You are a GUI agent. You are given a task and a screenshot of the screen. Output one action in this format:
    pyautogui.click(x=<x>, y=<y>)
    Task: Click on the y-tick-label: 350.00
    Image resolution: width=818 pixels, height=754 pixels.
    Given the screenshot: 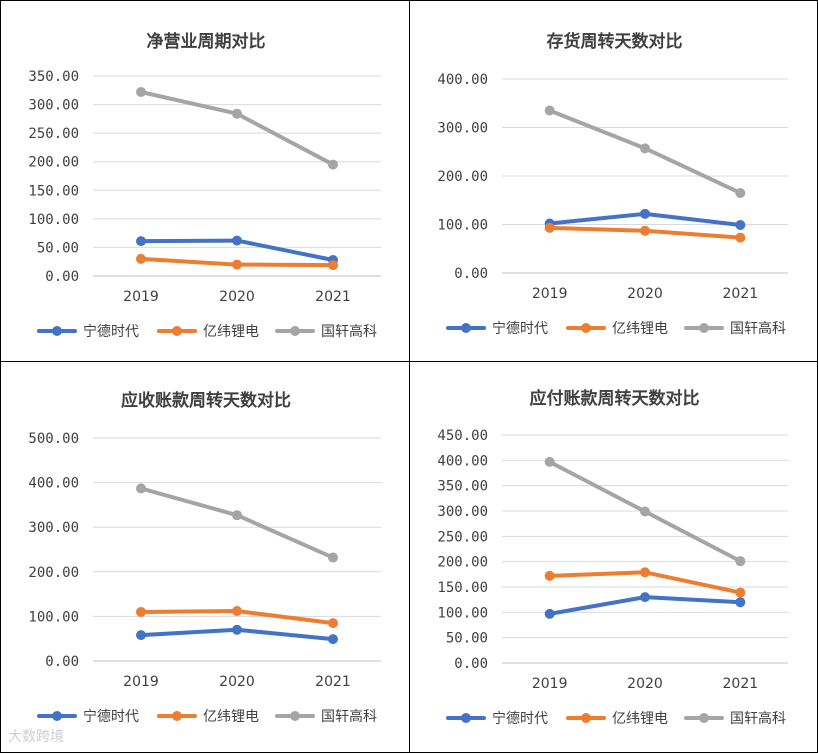 What is the action you would take?
    pyautogui.click(x=53, y=77)
    